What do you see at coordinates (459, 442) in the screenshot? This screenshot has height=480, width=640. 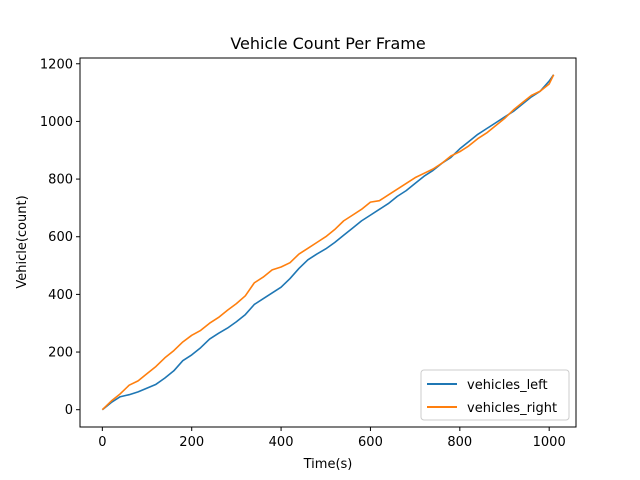 I see `x-tick-label: 800` at bounding box center [459, 442].